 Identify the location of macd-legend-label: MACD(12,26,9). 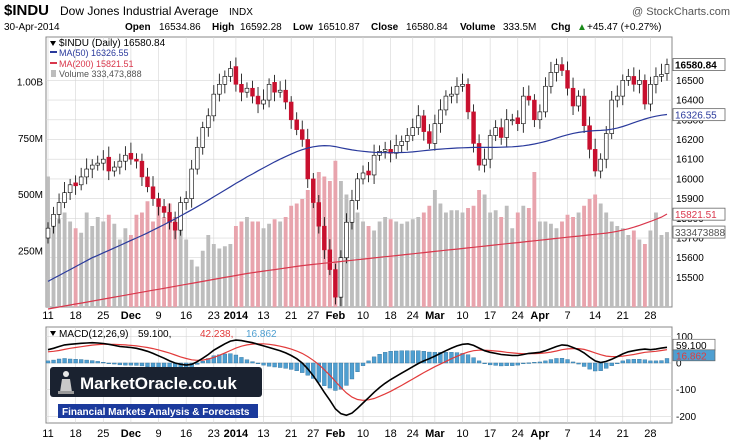
(93, 334).